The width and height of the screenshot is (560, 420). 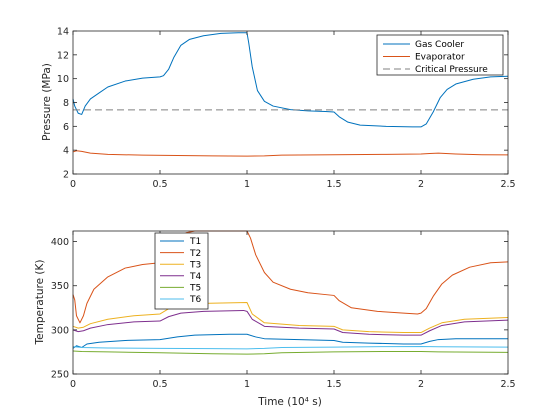 I want to click on y-tick-label: 300, so click(x=60, y=330).